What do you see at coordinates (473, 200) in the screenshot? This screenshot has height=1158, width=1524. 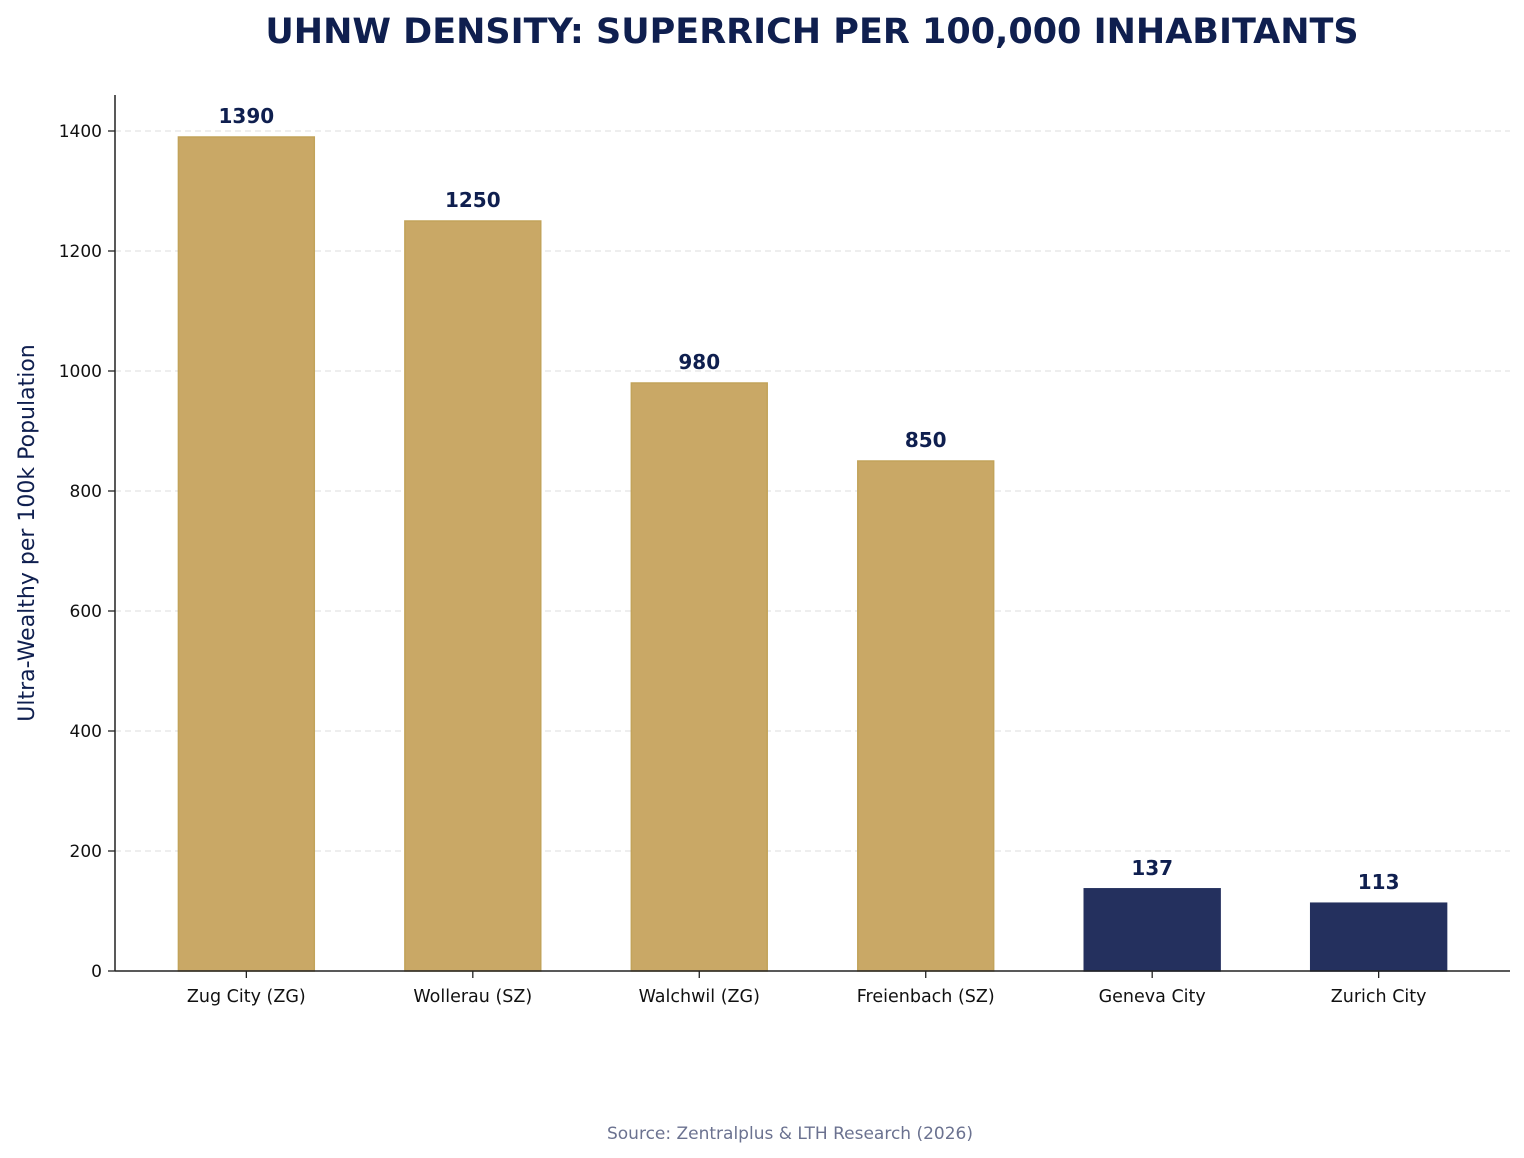 I see `data-label: 1250` at bounding box center [473, 200].